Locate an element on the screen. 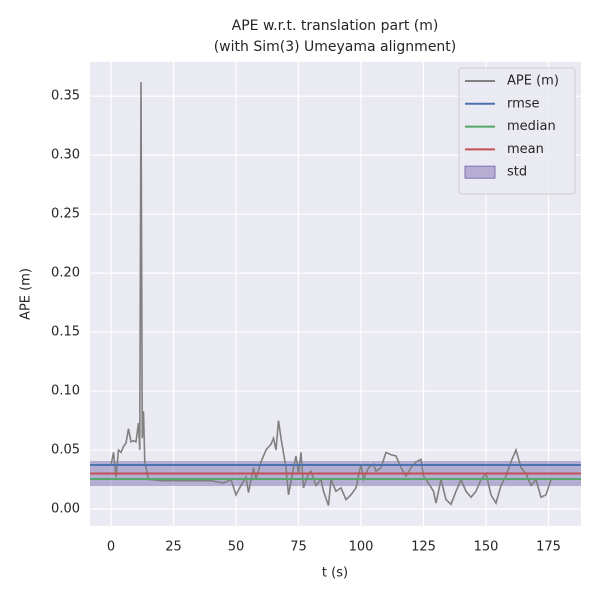  y-tick-label: 0.30 is located at coordinates (65, 155).